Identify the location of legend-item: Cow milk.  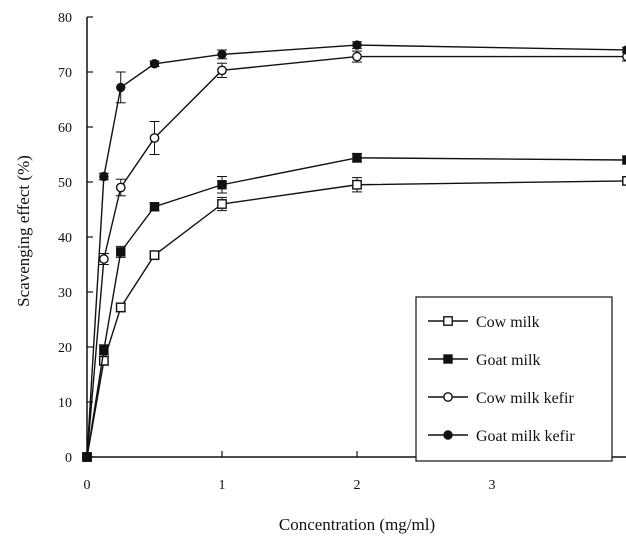
(484, 322).